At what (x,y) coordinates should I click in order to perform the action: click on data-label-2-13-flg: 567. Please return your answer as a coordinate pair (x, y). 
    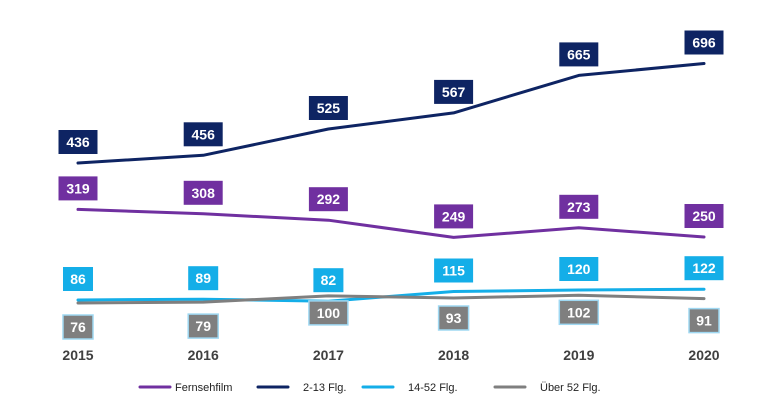
    Looking at the image, I should click on (454, 92).